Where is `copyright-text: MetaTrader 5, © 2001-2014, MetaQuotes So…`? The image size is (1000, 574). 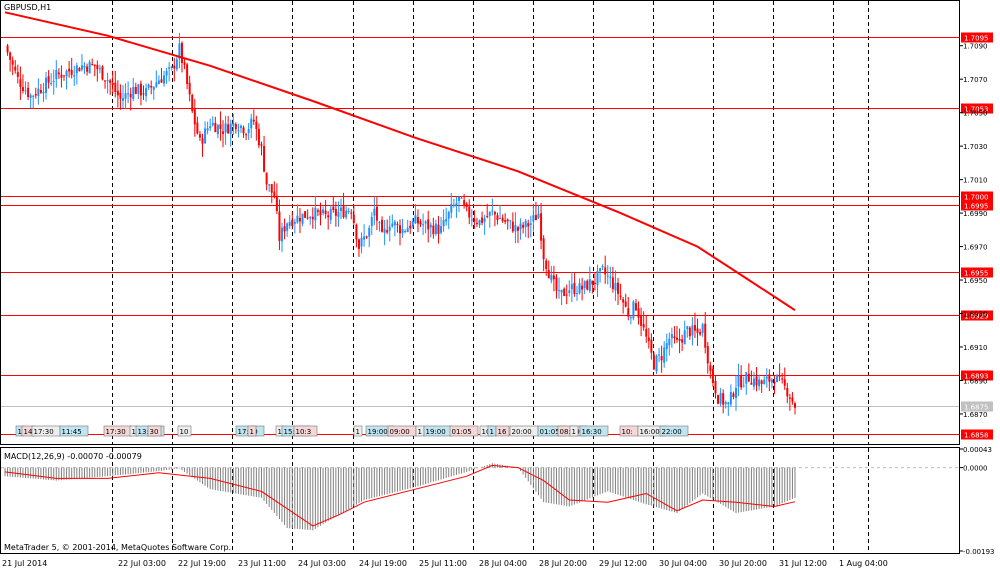
copyright-text: MetaTrader 5, © 2001-2014, MetaQuotes So… is located at coordinates (117, 547).